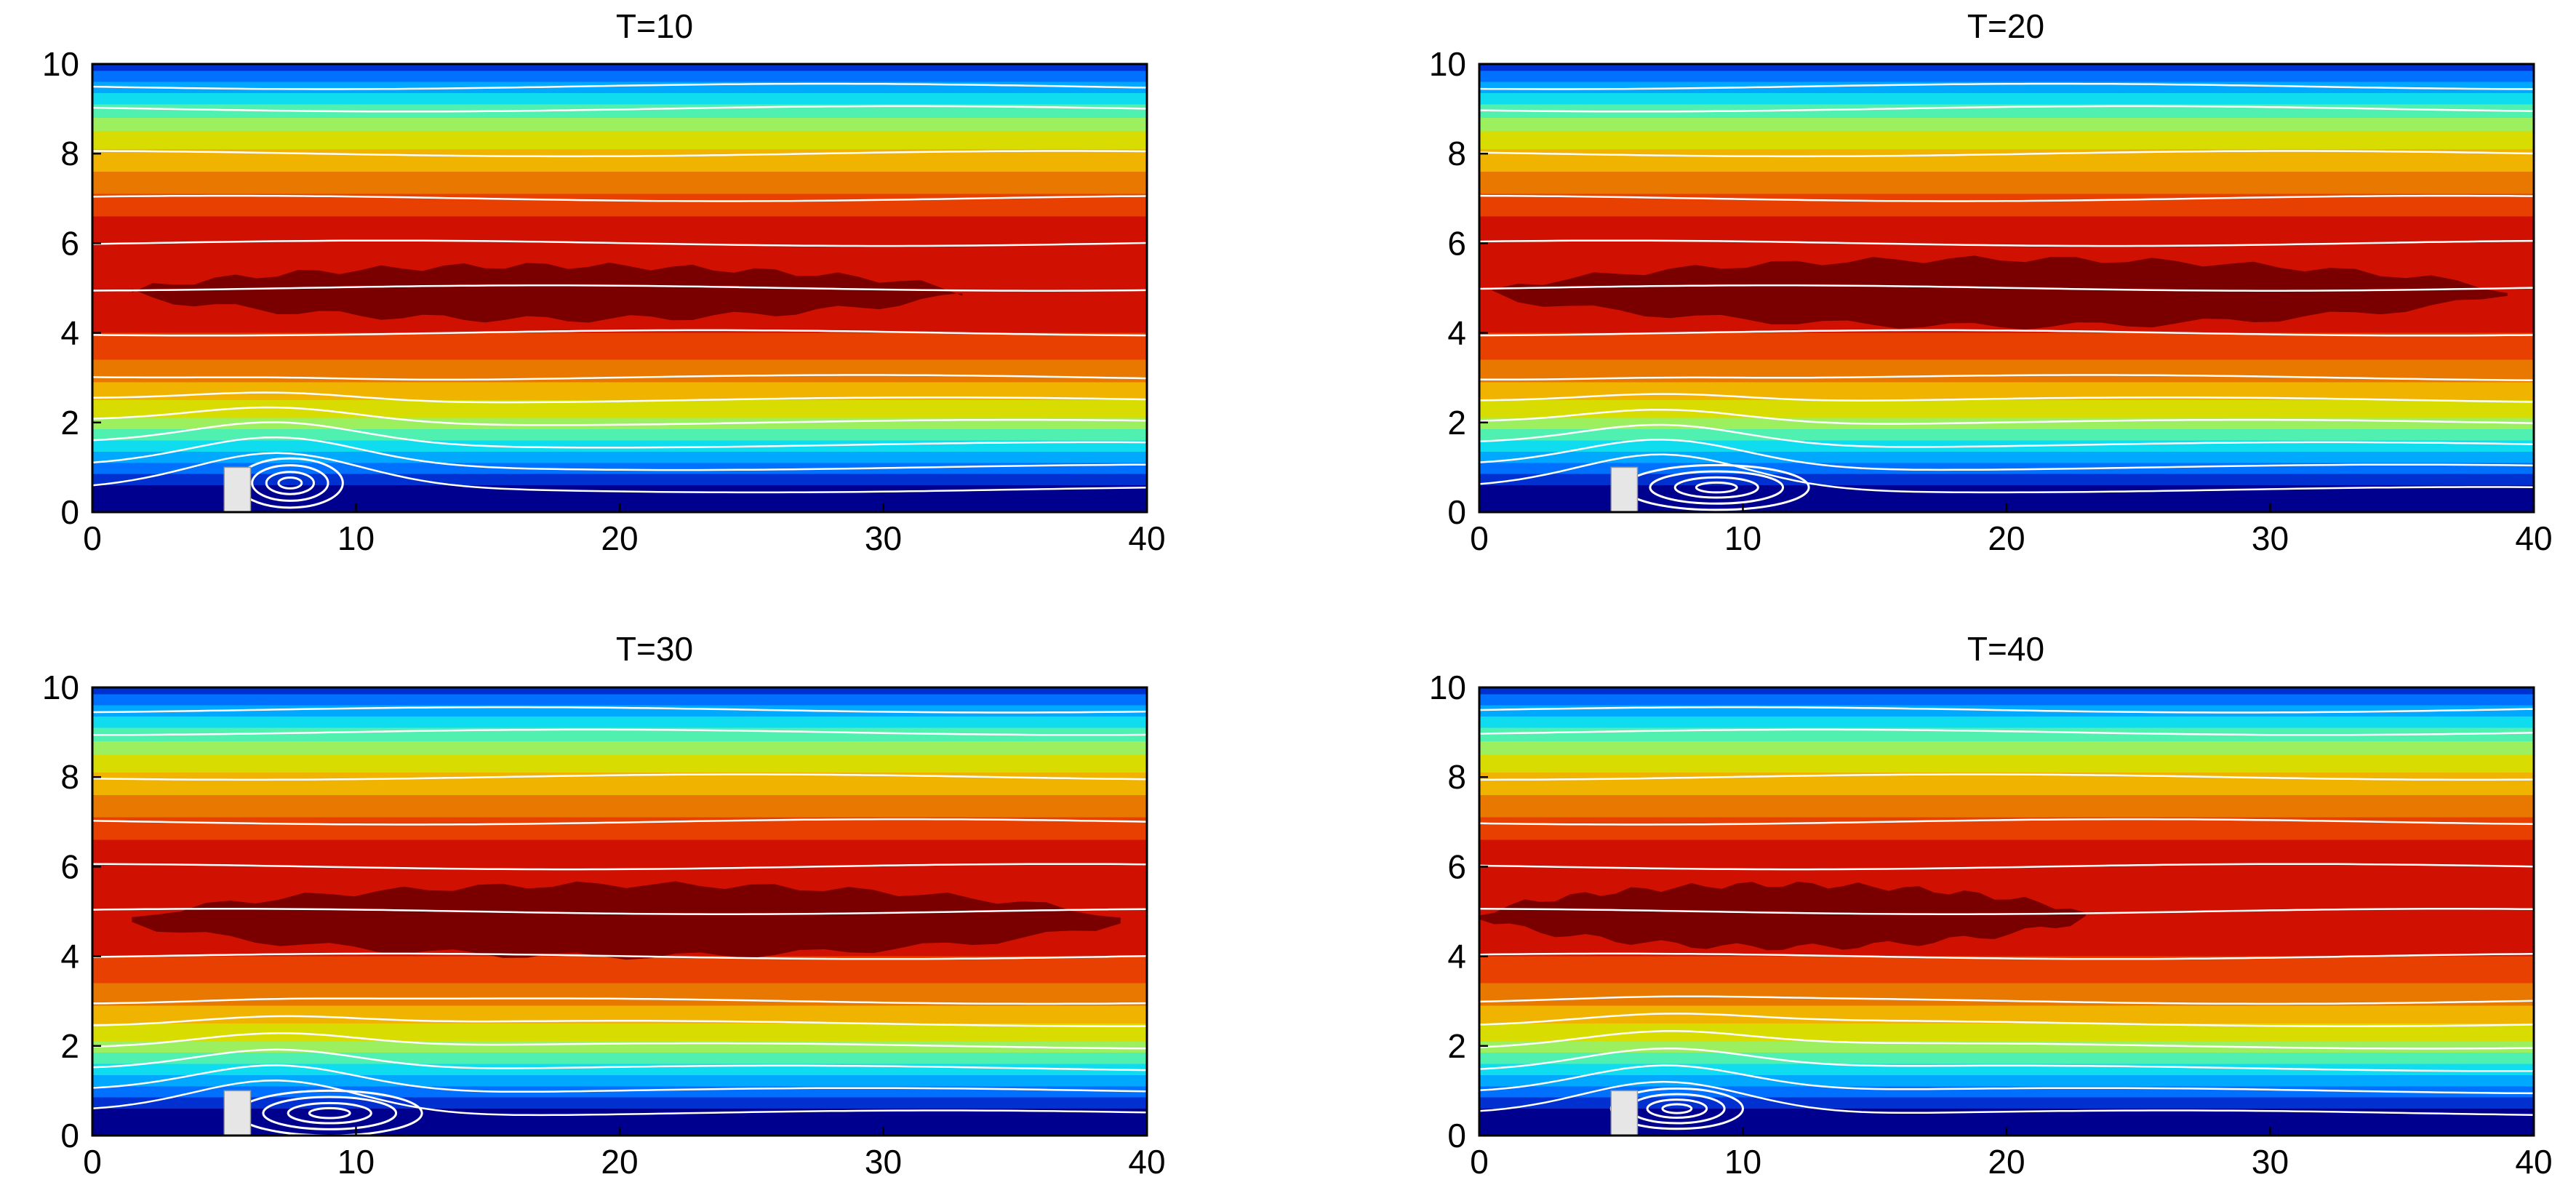 The width and height of the screenshot is (2576, 1193). Describe the element at coordinates (2005, 649) in the screenshot. I see `panel-title: T=40` at that location.